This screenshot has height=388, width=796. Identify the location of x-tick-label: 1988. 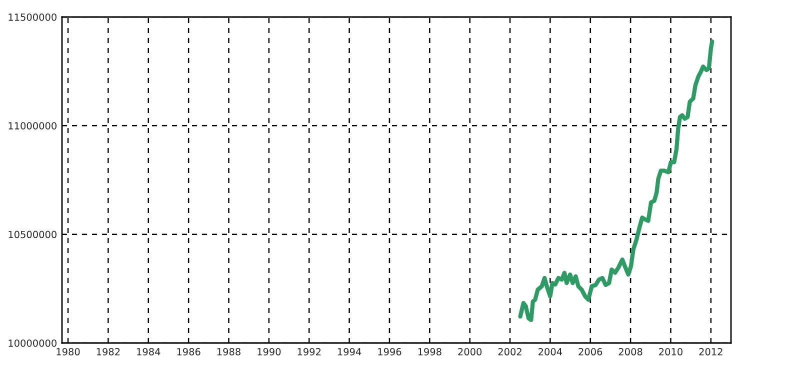
(228, 352).